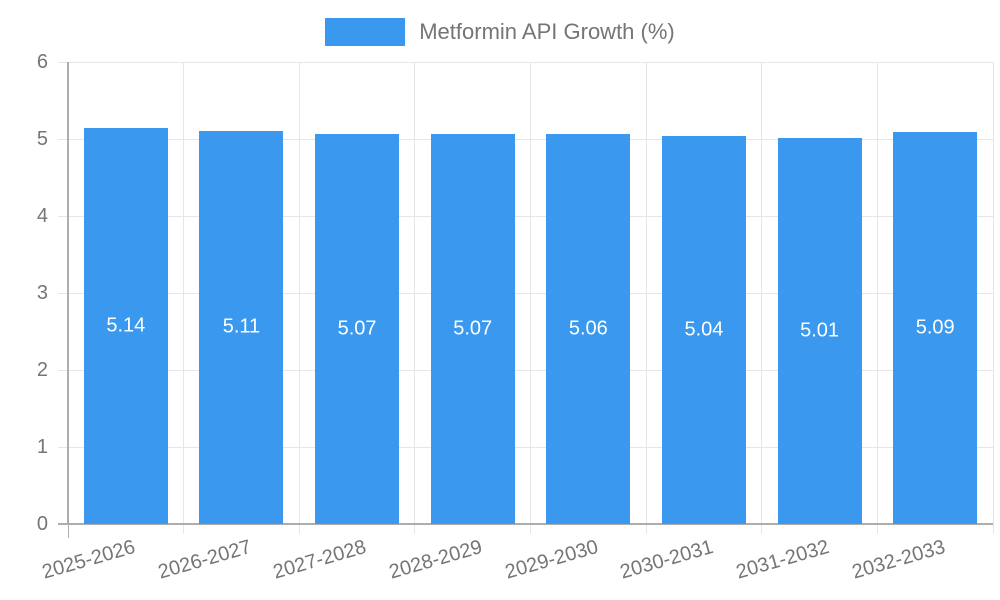  What do you see at coordinates (320, 560) in the screenshot?
I see `x-tick-label: 2027-2028` at bounding box center [320, 560].